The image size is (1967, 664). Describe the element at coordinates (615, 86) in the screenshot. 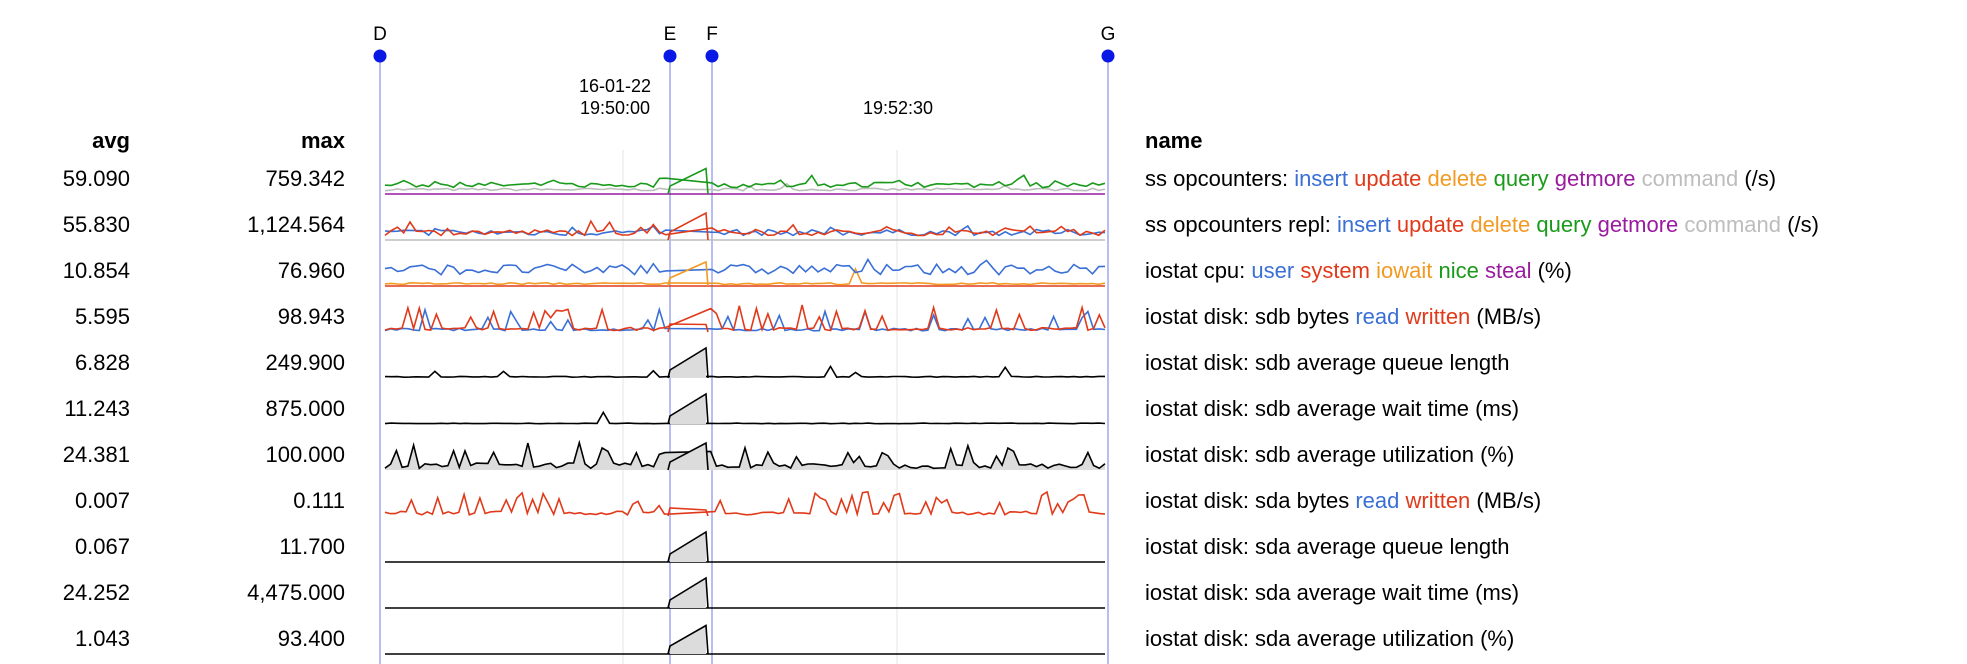

I see `time-tick-date: 16-01-22` at that location.